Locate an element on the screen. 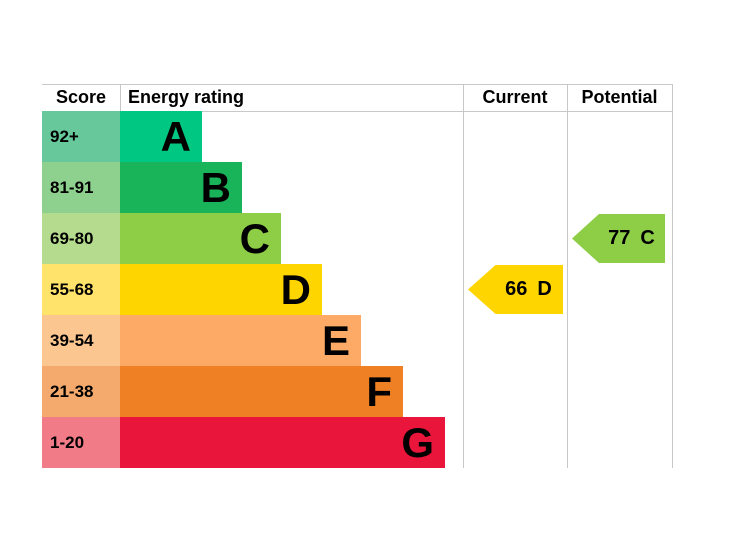 This screenshot has height=550, width=733. band-bar-a: A is located at coordinates (161, 136).